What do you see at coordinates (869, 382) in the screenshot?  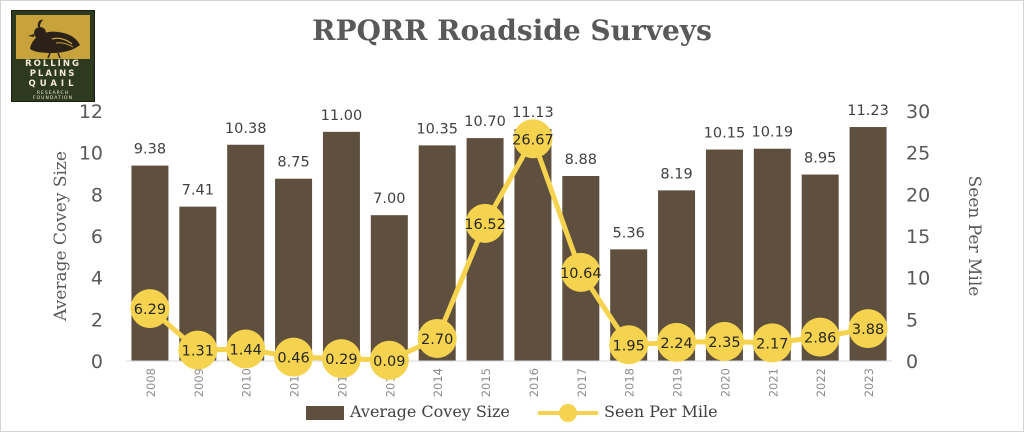 I see `x-tick-label: 2023` at bounding box center [869, 382].